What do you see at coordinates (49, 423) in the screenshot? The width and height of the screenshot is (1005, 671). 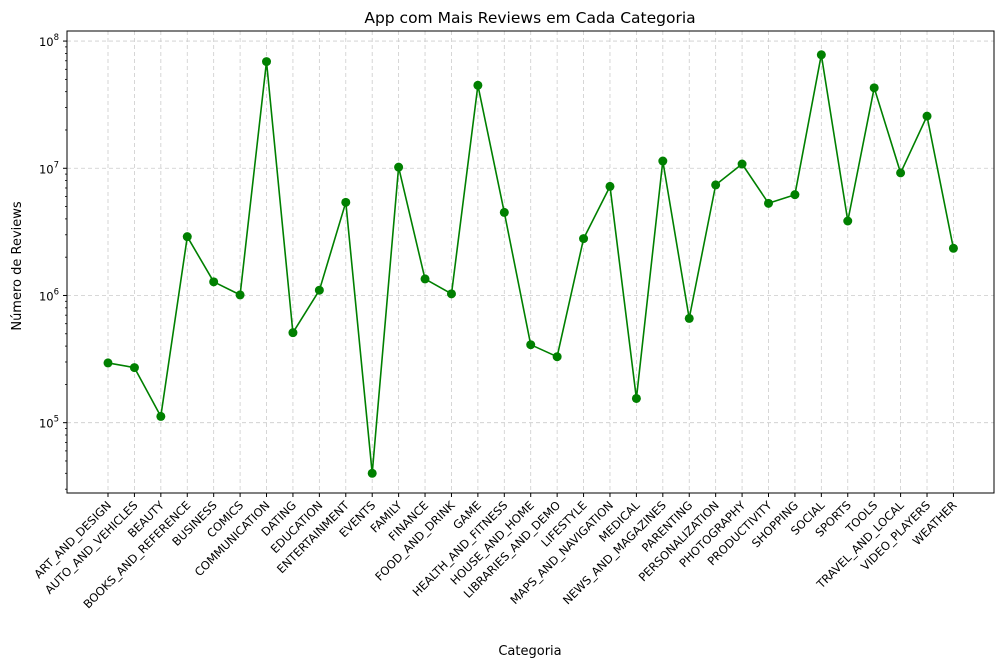 I see `y-tick-label: 10⁵` at bounding box center [49, 423].